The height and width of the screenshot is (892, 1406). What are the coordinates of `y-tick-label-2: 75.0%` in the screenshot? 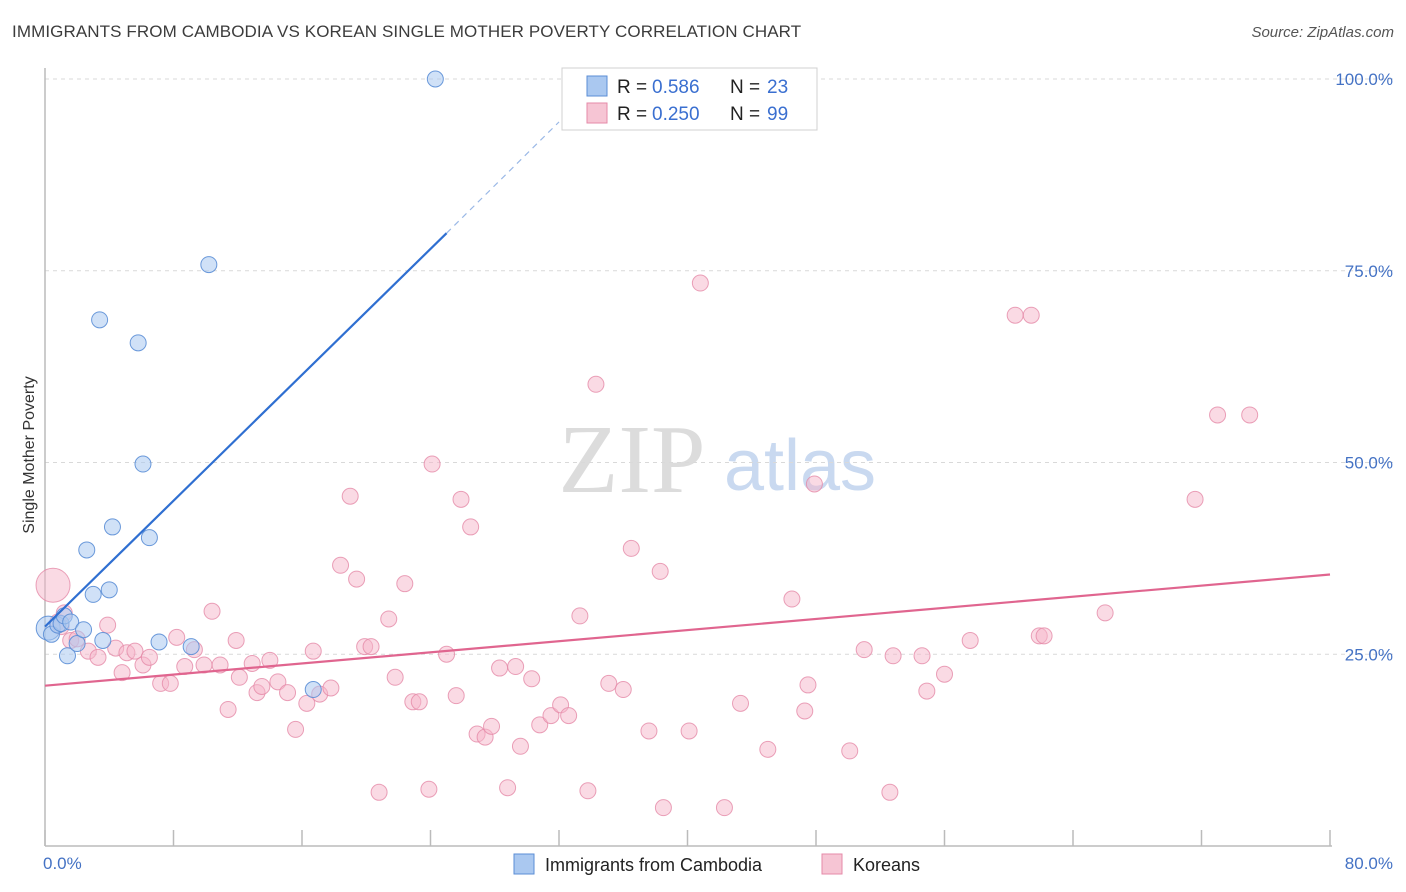 It's located at (1369, 271).